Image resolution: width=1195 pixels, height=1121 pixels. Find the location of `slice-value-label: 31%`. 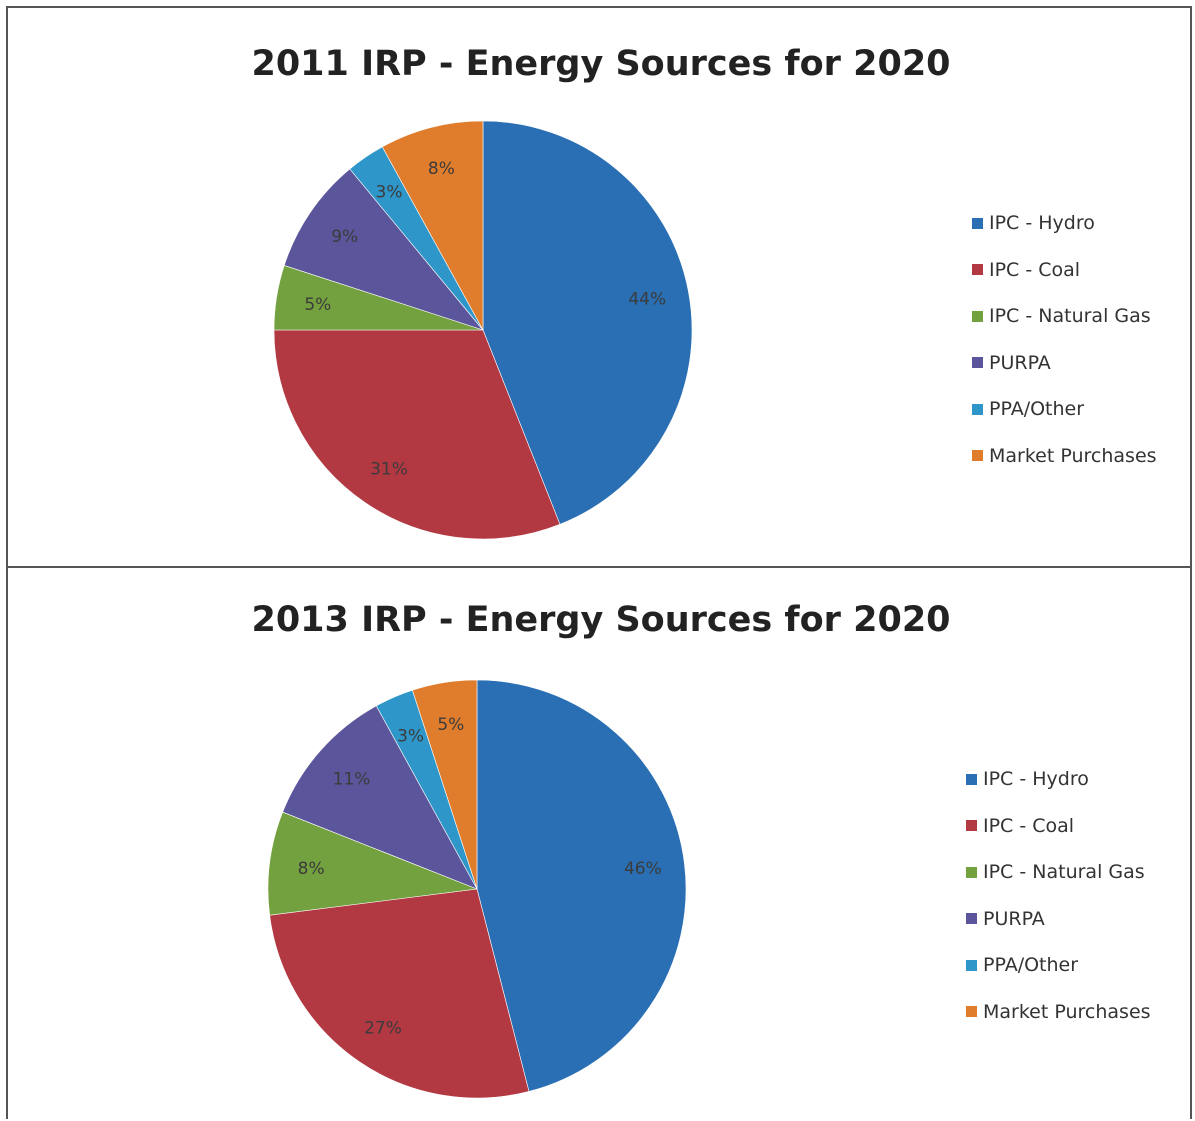

slice-value-label: 31% is located at coordinates (389, 469).